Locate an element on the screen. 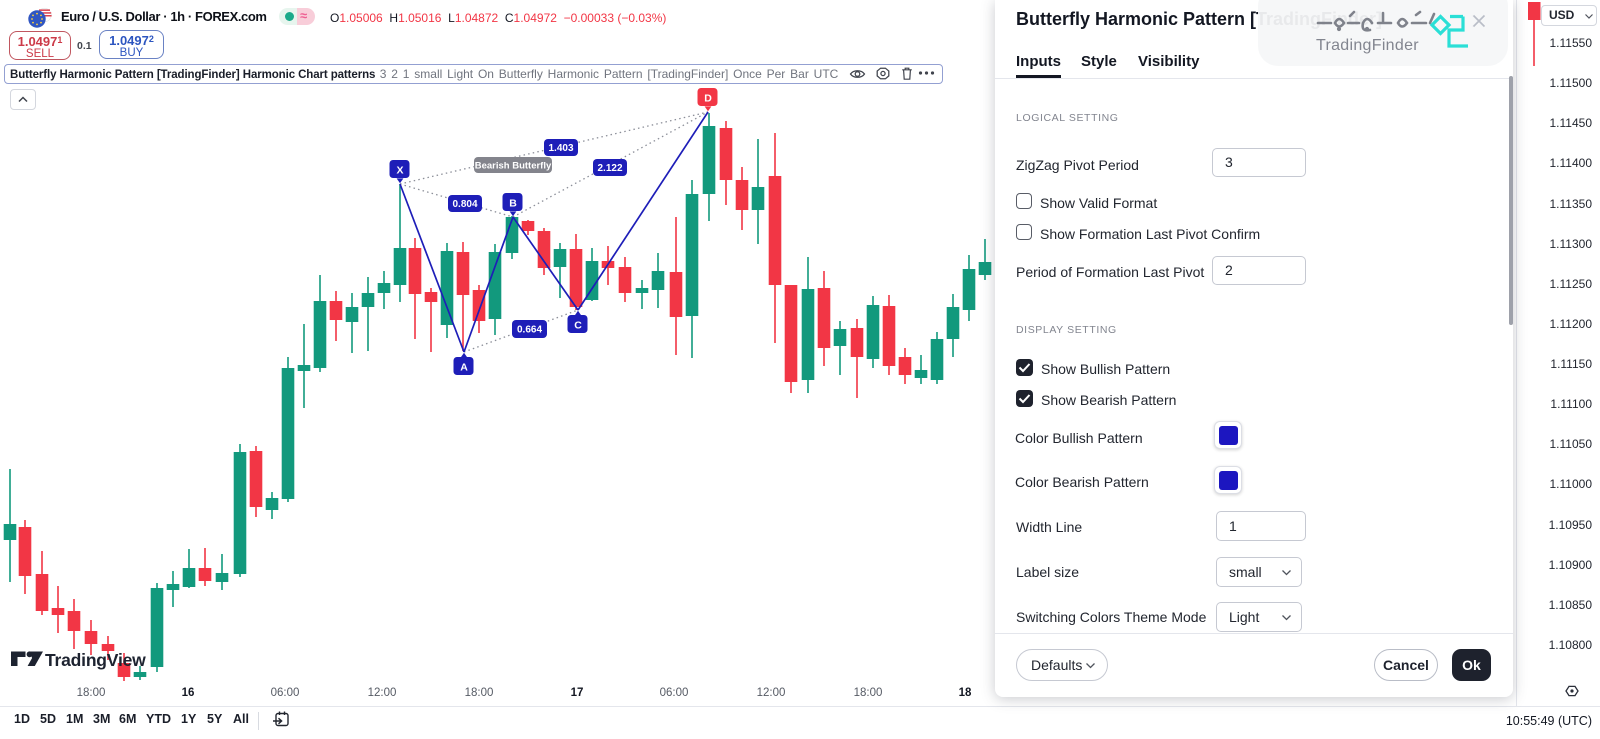 This screenshot has height=739, width=1600. svg-text: B is located at coordinates (513, 204).